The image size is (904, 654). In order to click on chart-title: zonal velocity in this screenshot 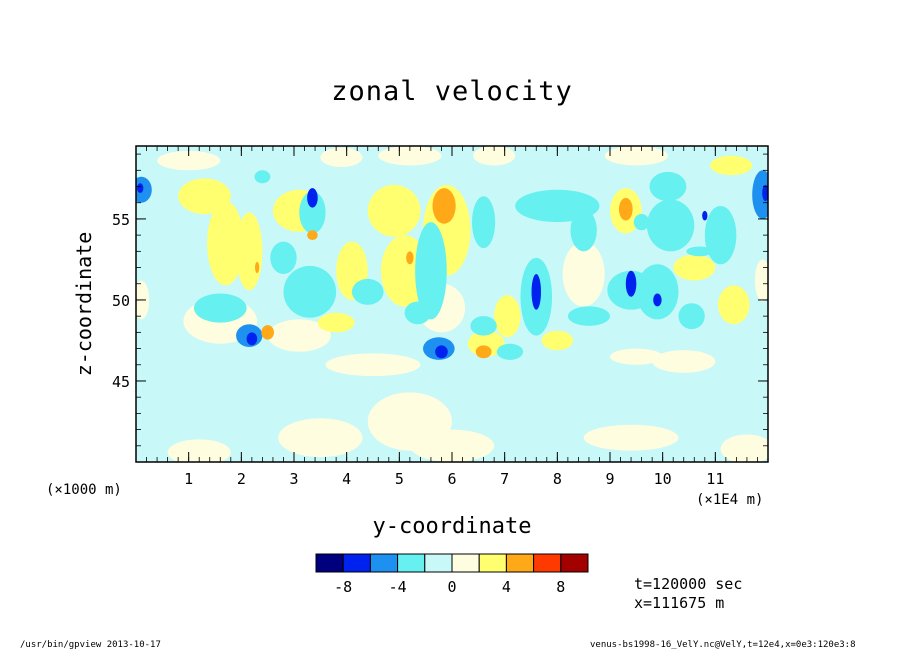, I will do `click(452, 91)`.